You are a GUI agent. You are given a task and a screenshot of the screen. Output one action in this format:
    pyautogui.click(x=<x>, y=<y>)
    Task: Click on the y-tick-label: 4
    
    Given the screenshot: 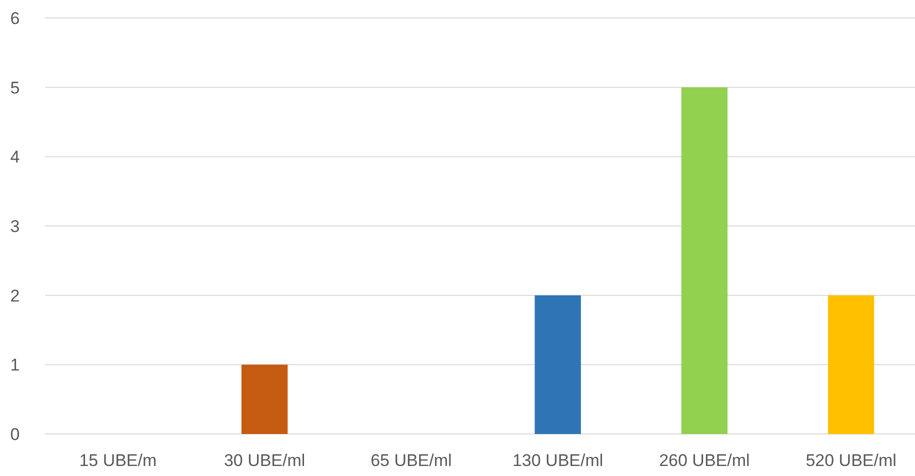 What is the action you would take?
    pyautogui.click(x=15, y=157)
    